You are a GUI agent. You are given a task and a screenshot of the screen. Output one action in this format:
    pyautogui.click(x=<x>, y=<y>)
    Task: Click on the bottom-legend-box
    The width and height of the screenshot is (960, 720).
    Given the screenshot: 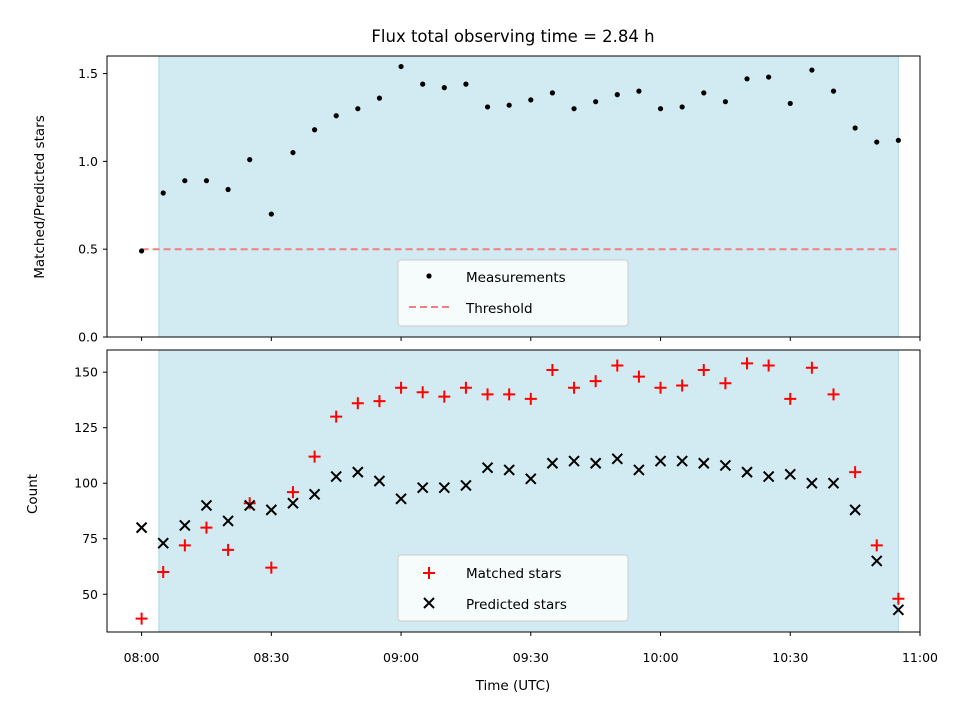 What is the action you would take?
    pyautogui.click(x=513, y=588)
    